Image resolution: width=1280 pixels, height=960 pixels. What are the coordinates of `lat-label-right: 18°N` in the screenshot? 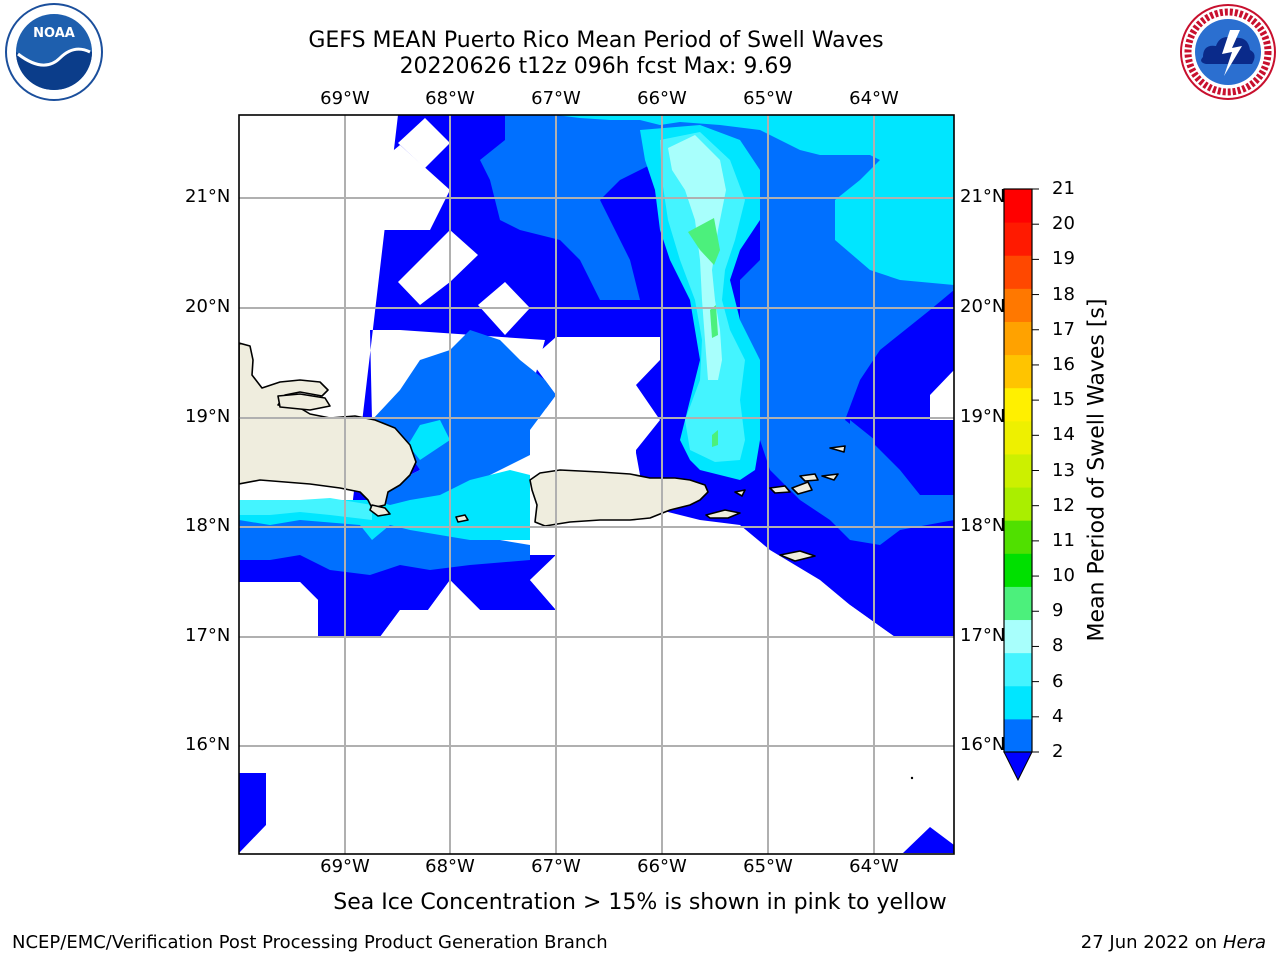 It's located at (983, 525).